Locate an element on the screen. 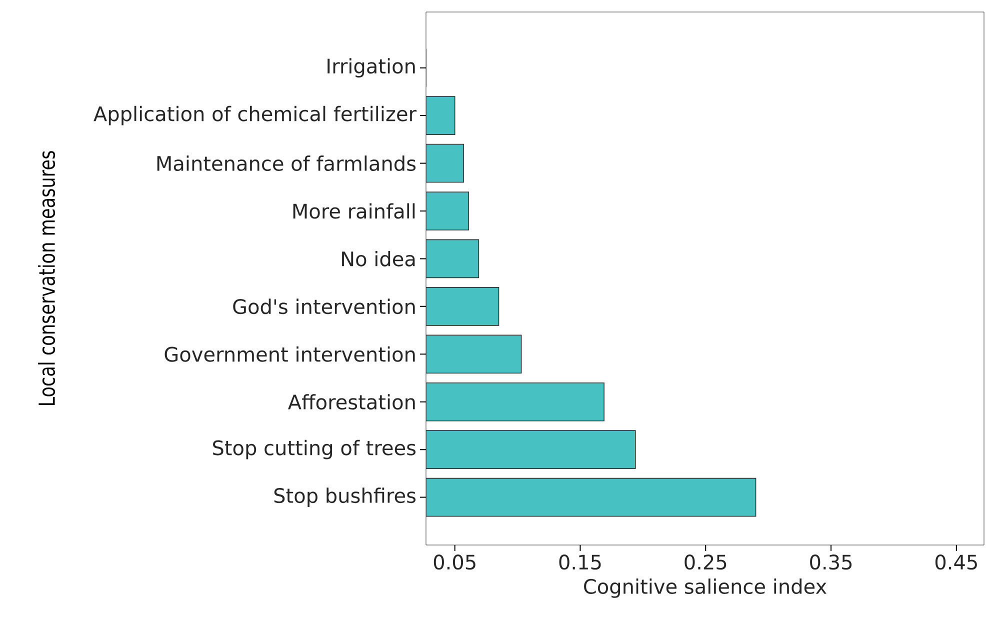  y-tick-label: More rainfall is located at coordinates (354, 211).